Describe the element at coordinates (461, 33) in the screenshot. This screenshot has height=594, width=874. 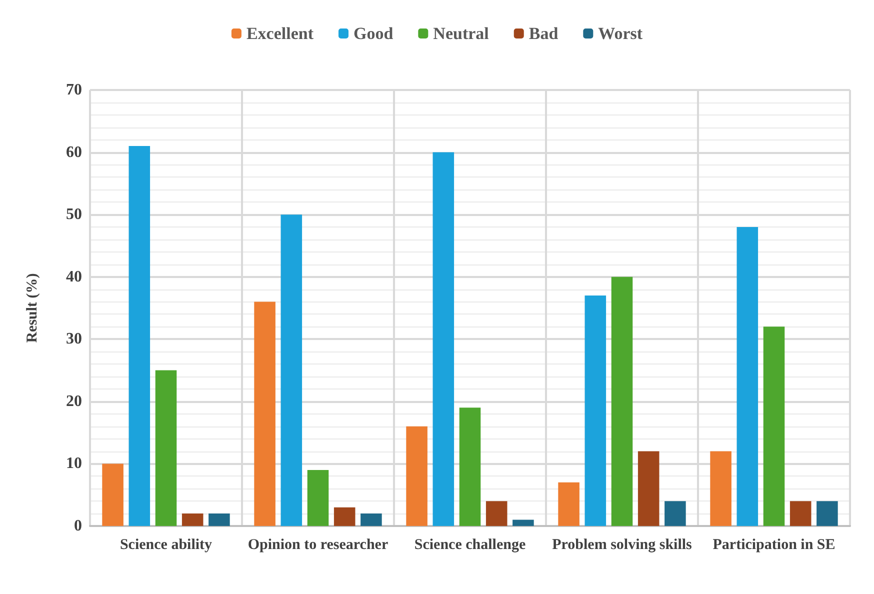
I see `legend-label: Neutral` at that location.